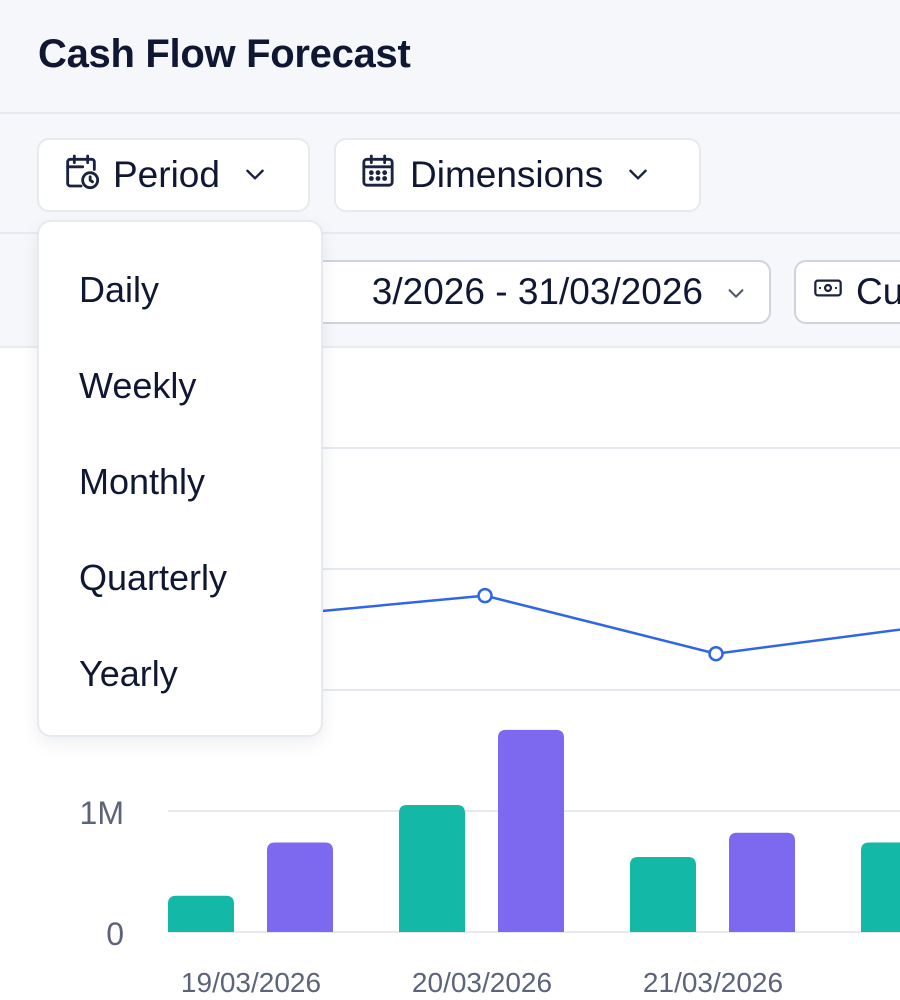  What do you see at coordinates (507, 174) in the screenshot?
I see `dimensions-button-label: Dimensions` at bounding box center [507, 174].